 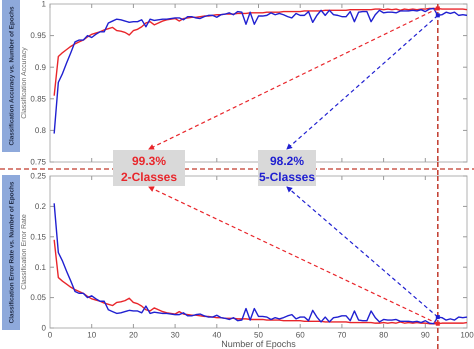 I want to click on x-tick-label: 20, so click(x=133, y=335).